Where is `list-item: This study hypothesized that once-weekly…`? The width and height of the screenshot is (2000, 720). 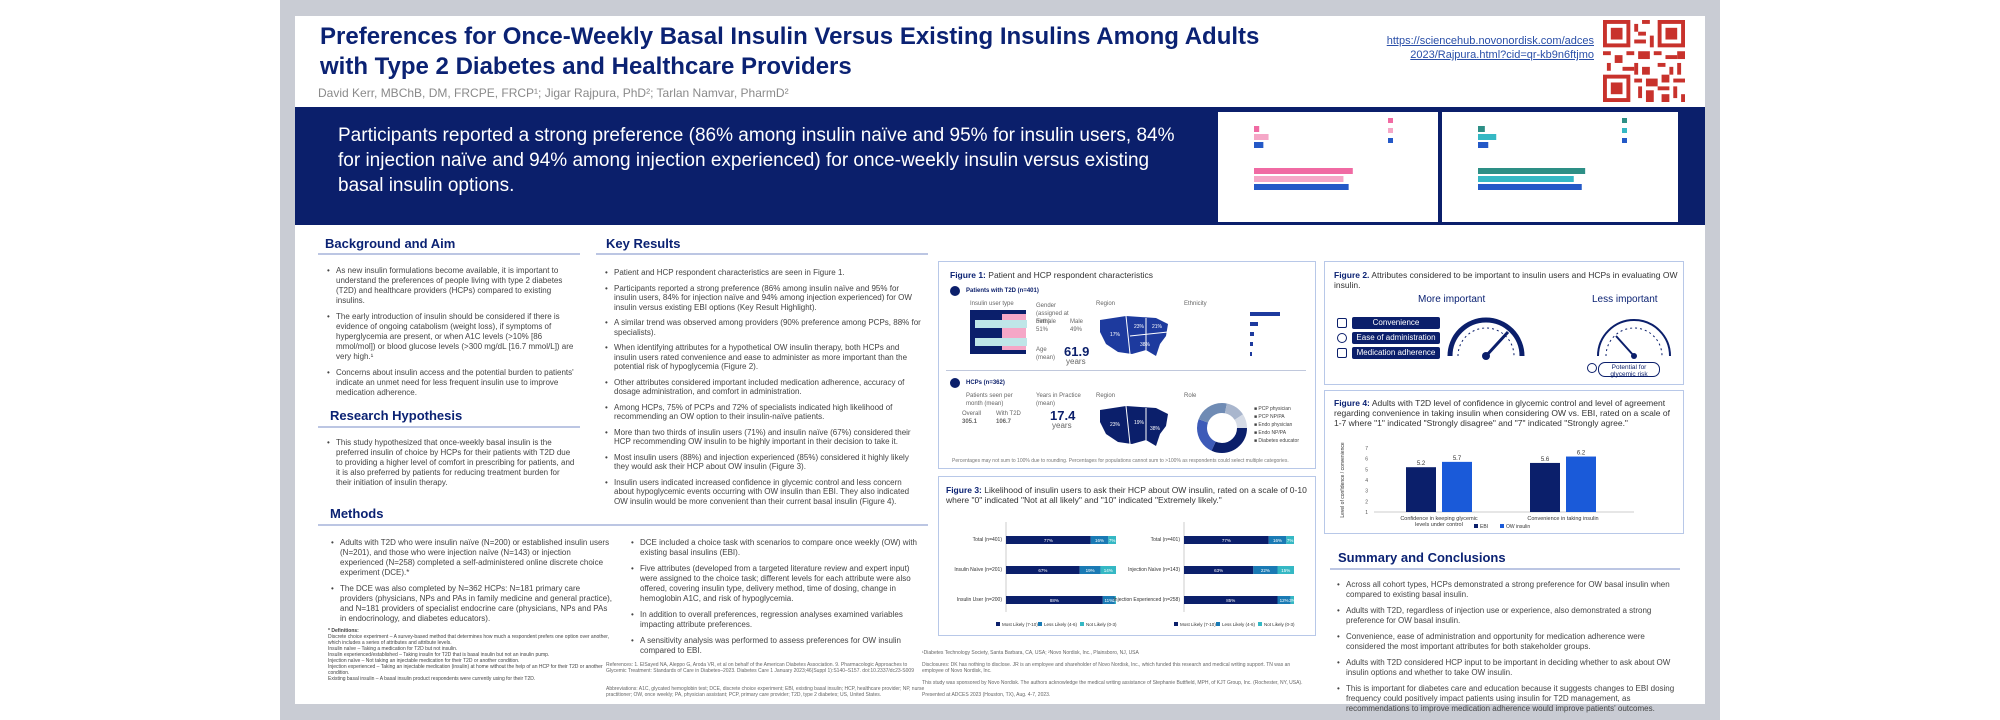
list-item: This study hypothesized that once-weekly… is located at coordinates (451, 463).